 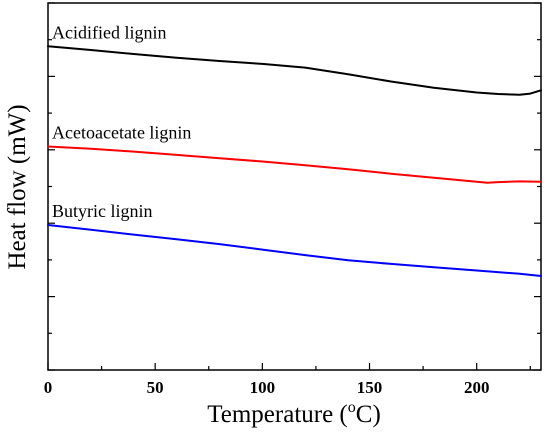 What do you see at coordinates (121, 133) in the screenshot?
I see `series-label-2: Acetoacetate lignin` at bounding box center [121, 133].